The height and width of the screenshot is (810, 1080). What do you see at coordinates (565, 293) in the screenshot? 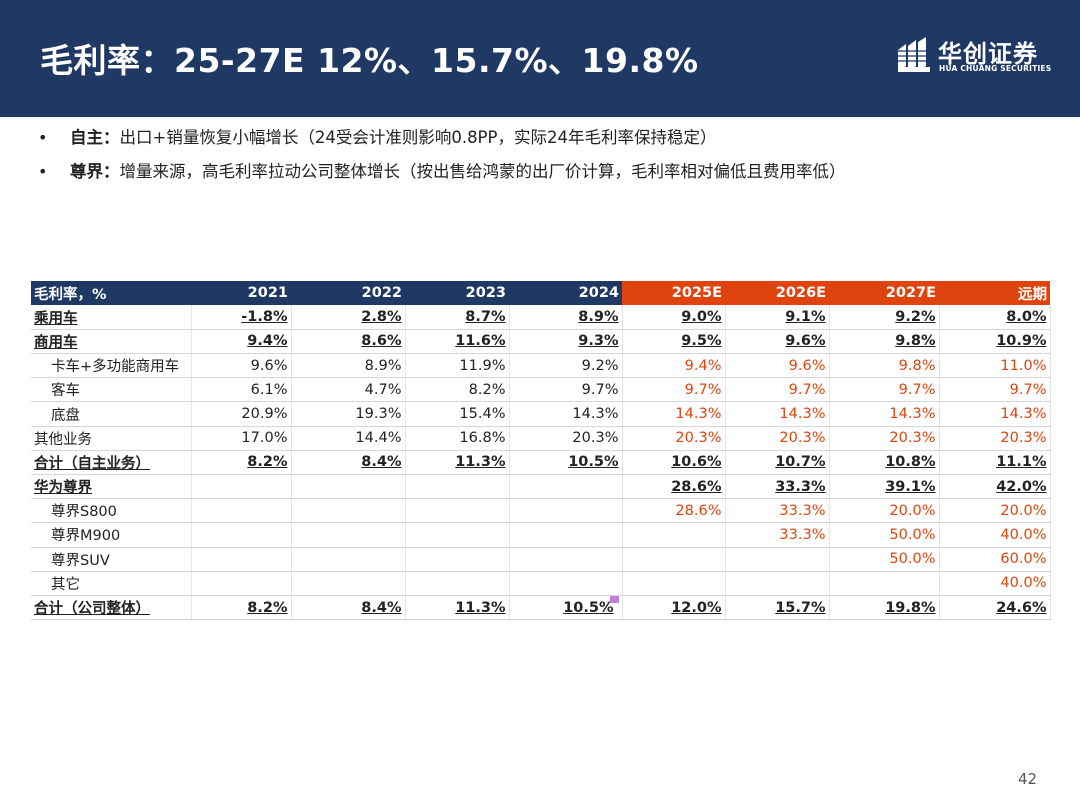
I see `table-header-cell: 2024` at bounding box center [565, 293].